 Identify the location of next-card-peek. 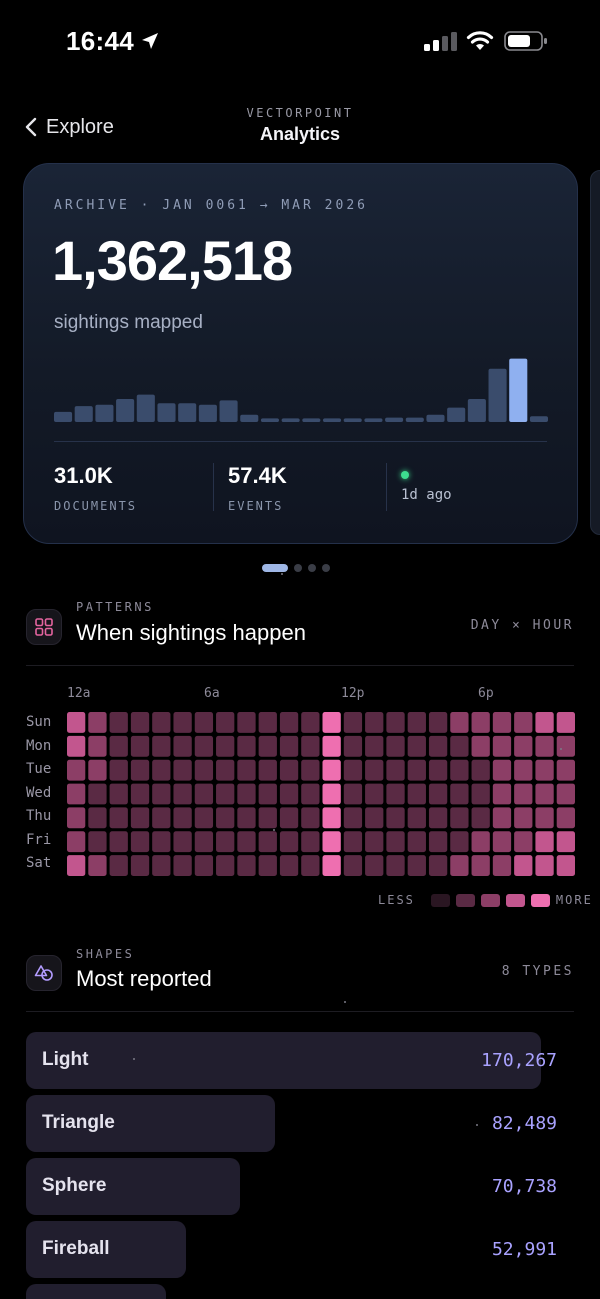
(595, 352).